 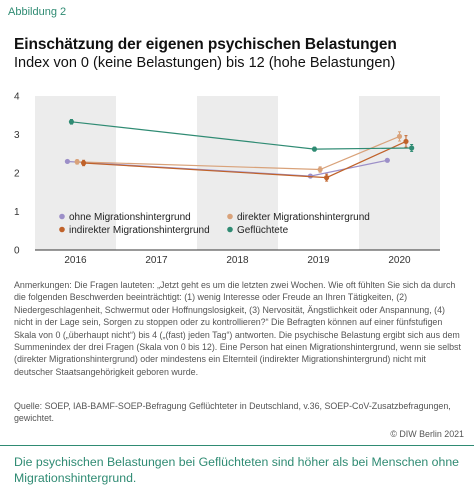 What do you see at coordinates (17, 97) in the screenshot?
I see `y-tick-label: 4` at bounding box center [17, 97].